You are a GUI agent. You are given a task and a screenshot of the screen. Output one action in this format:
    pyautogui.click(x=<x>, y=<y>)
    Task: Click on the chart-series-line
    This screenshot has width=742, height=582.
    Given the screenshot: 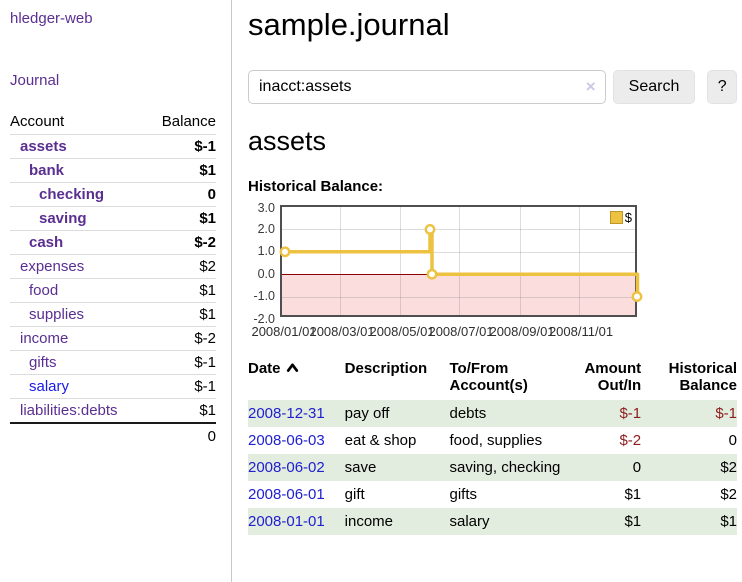 What is the action you would take?
    pyautogui.click(x=461, y=263)
    